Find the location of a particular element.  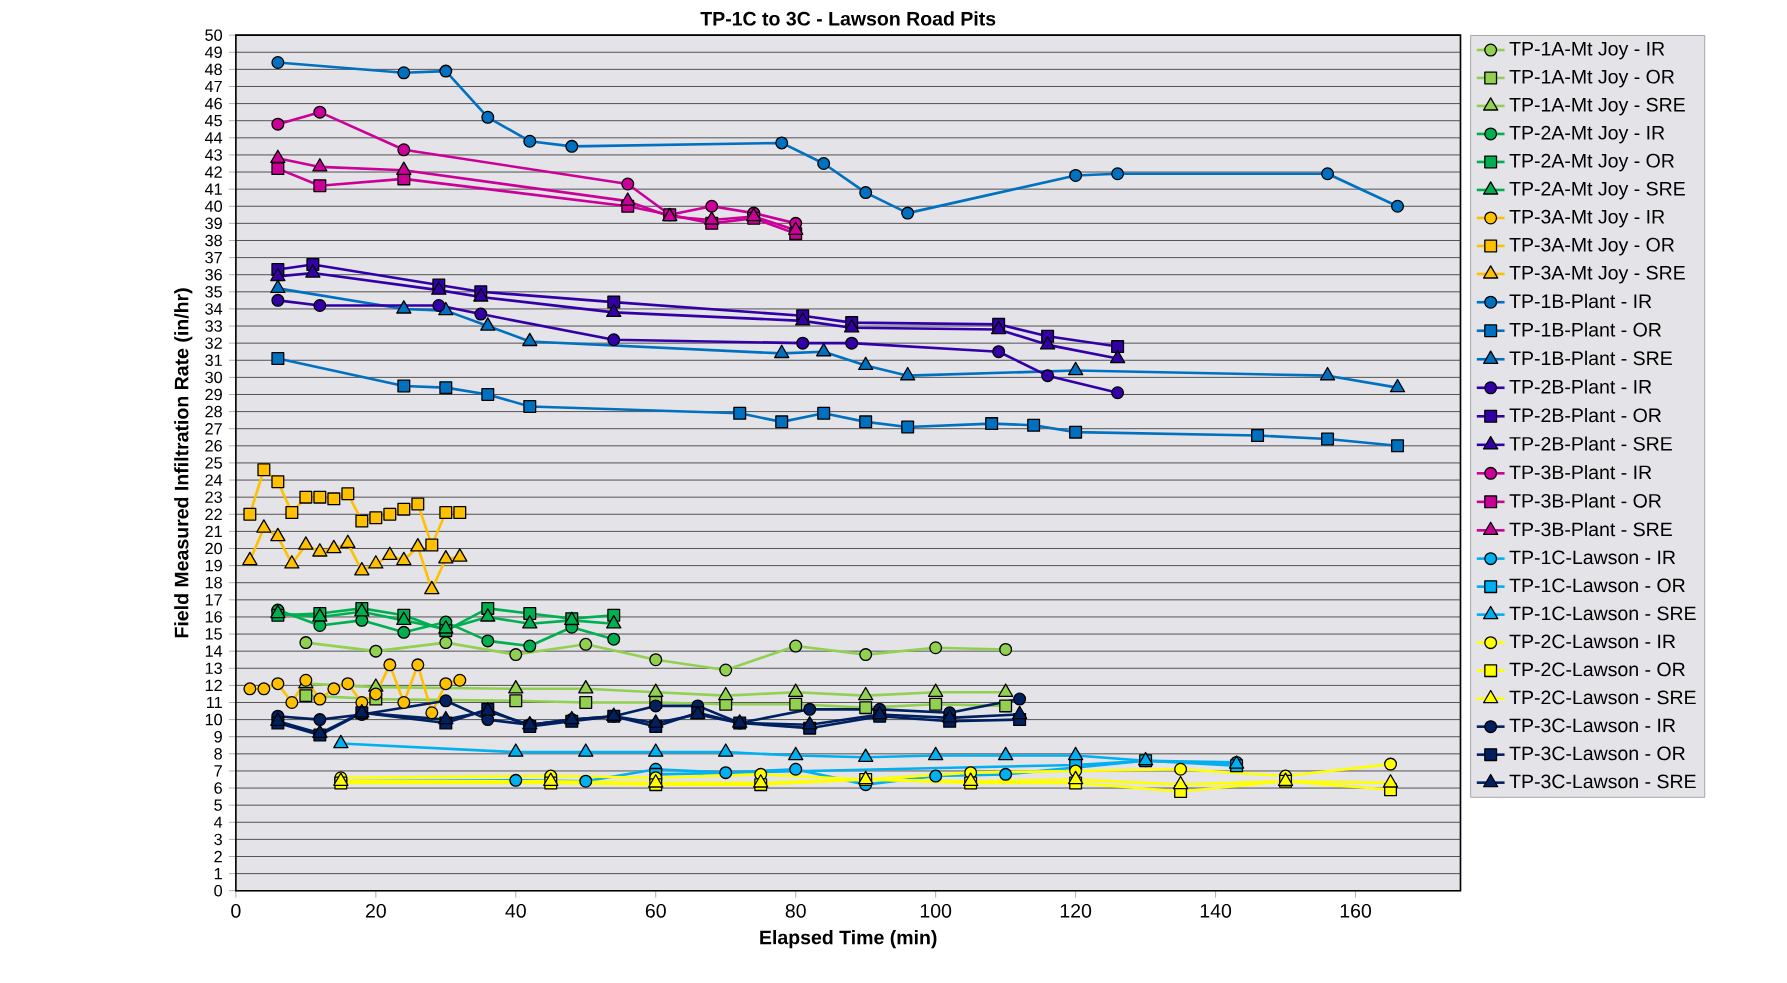

x-tick-label: 80 is located at coordinates (795, 910).